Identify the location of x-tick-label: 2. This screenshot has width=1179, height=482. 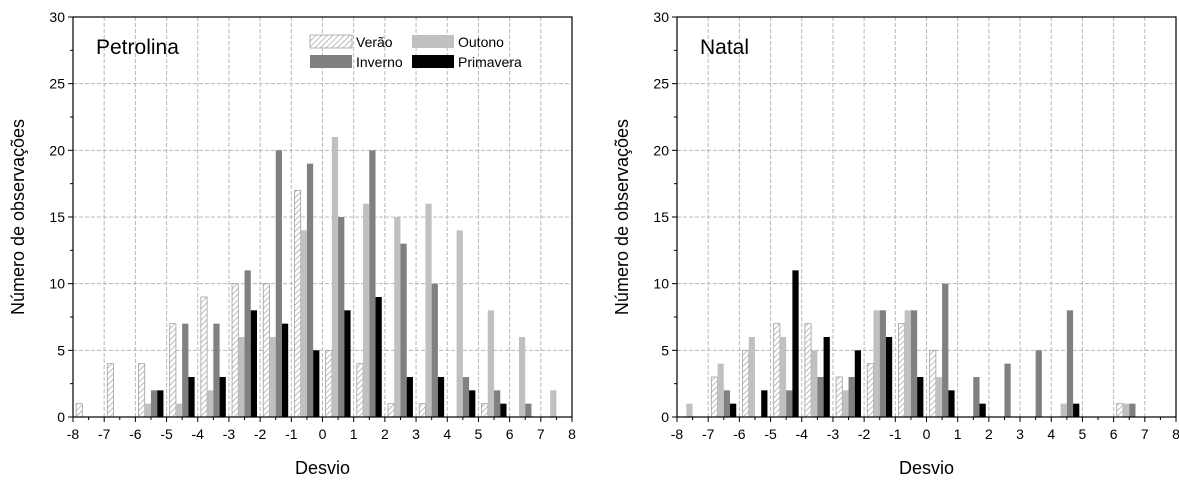
(989, 434).